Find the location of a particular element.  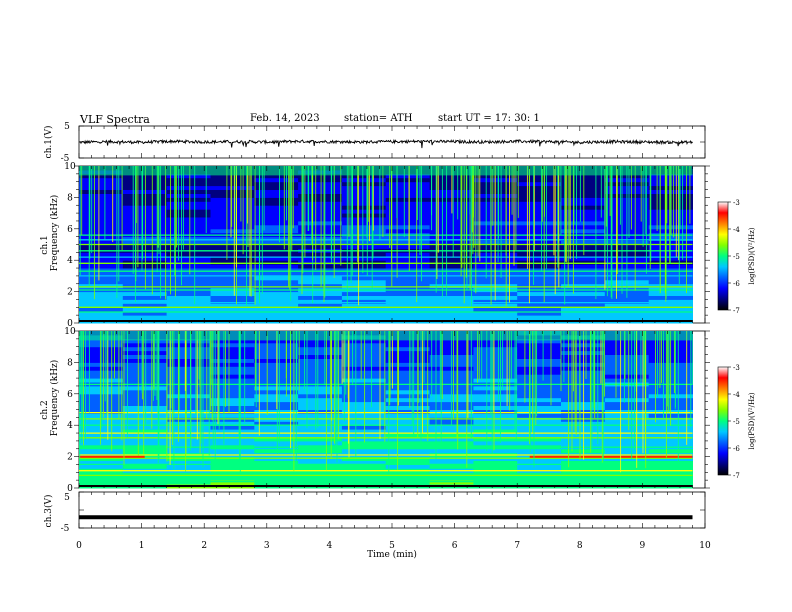

ch2-spec-ytick-labels: 10 8 6 4 2 0 is located at coordinates (70, 410).